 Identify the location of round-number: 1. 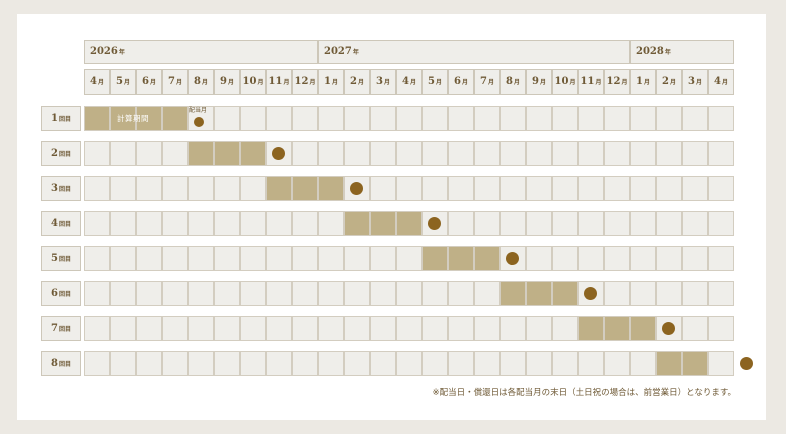
(54, 118).